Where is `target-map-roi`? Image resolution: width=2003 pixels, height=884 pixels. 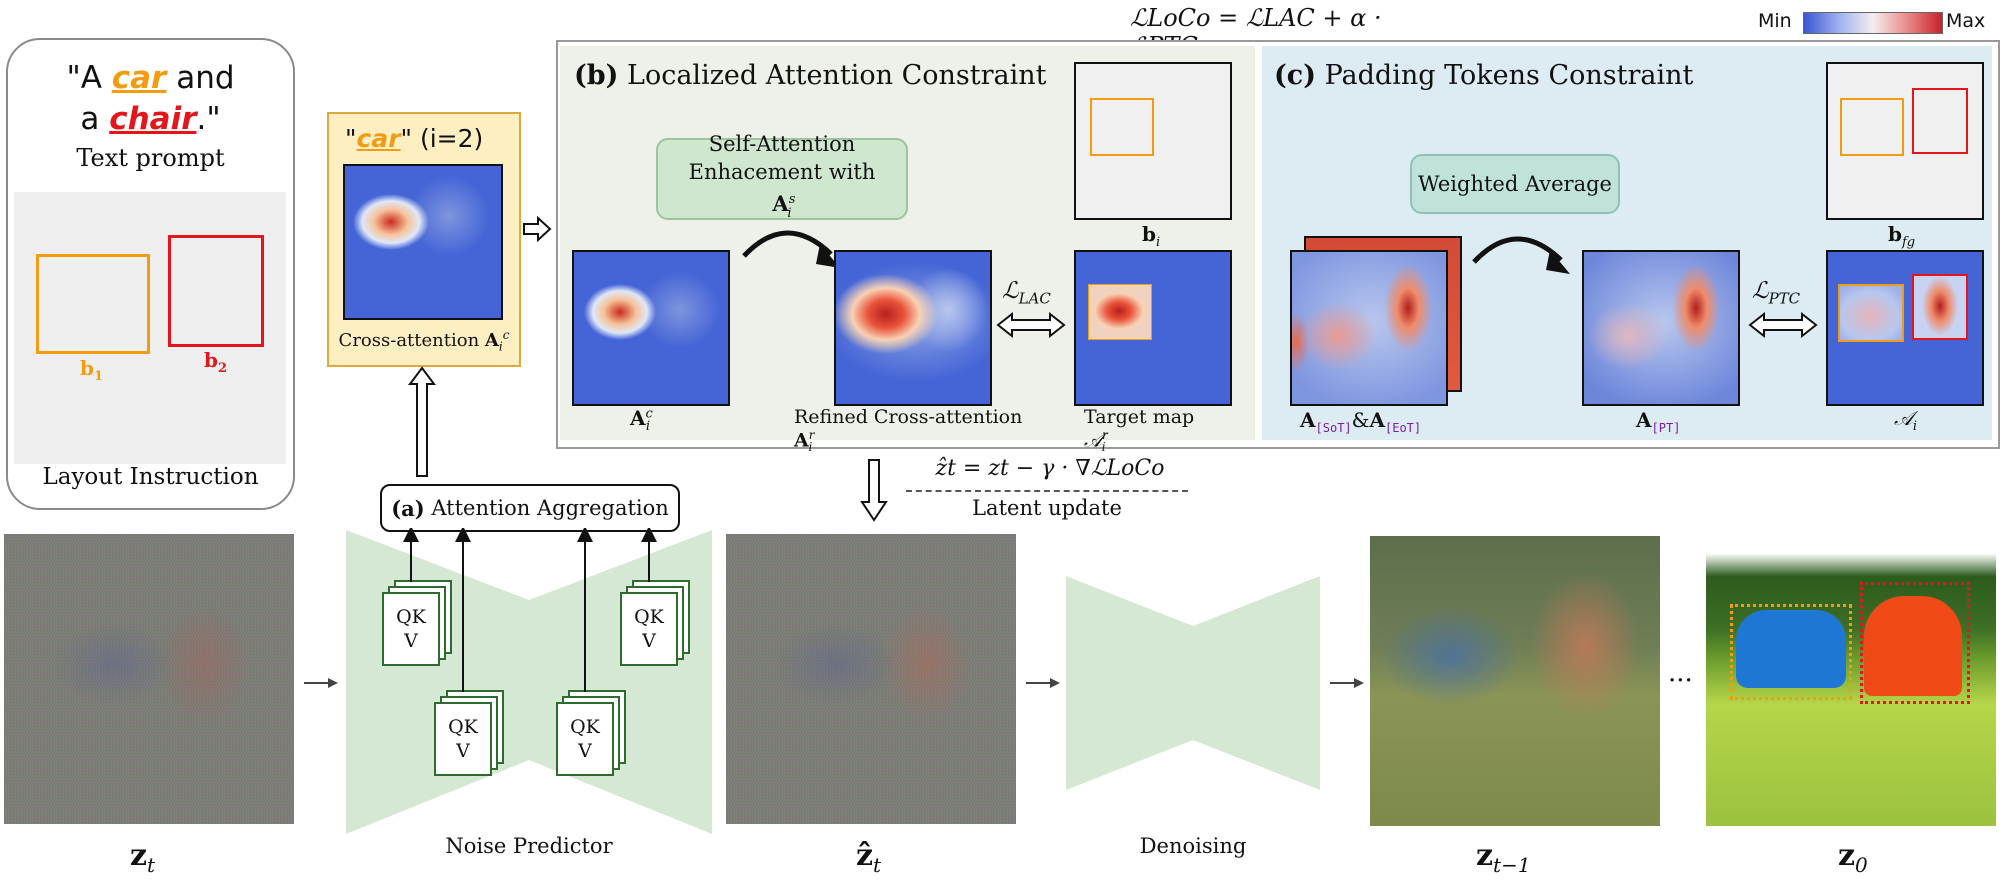 target-map-roi is located at coordinates (1120, 312).